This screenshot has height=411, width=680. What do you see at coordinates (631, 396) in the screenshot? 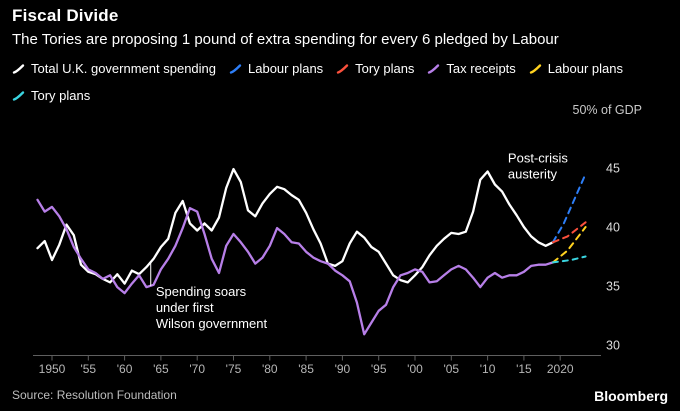
I see `bloomberg-logo: Bloomberg` at bounding box center [631, 396].